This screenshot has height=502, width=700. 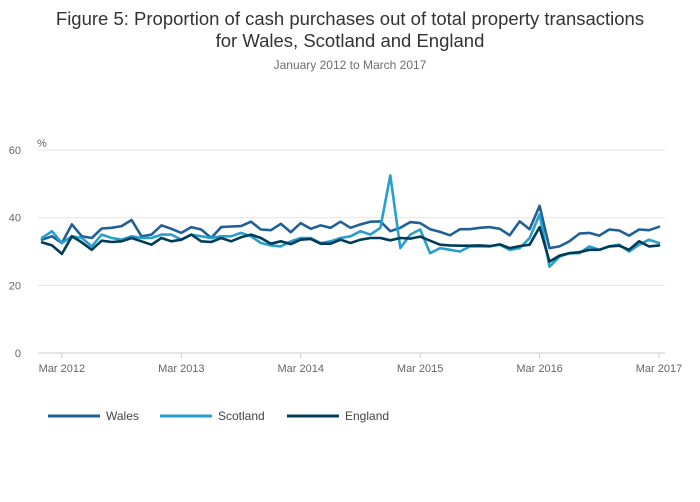 What do you see at coordinates (15, 286) in the screenshot?
I see `y-tick-label: 20` at bounding box center [15, 286].